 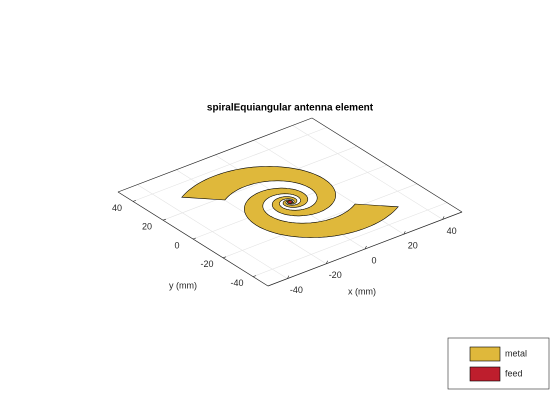 I want to click on y-tick-label: 0, so click(x=176, y=245).